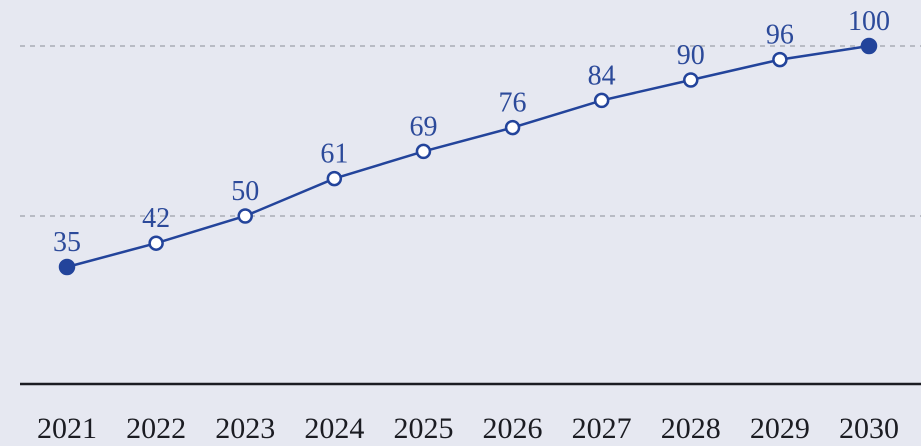 This screenshot has height=446, width=921. I want to click on data-label-2024: 61, so click(334, 154).